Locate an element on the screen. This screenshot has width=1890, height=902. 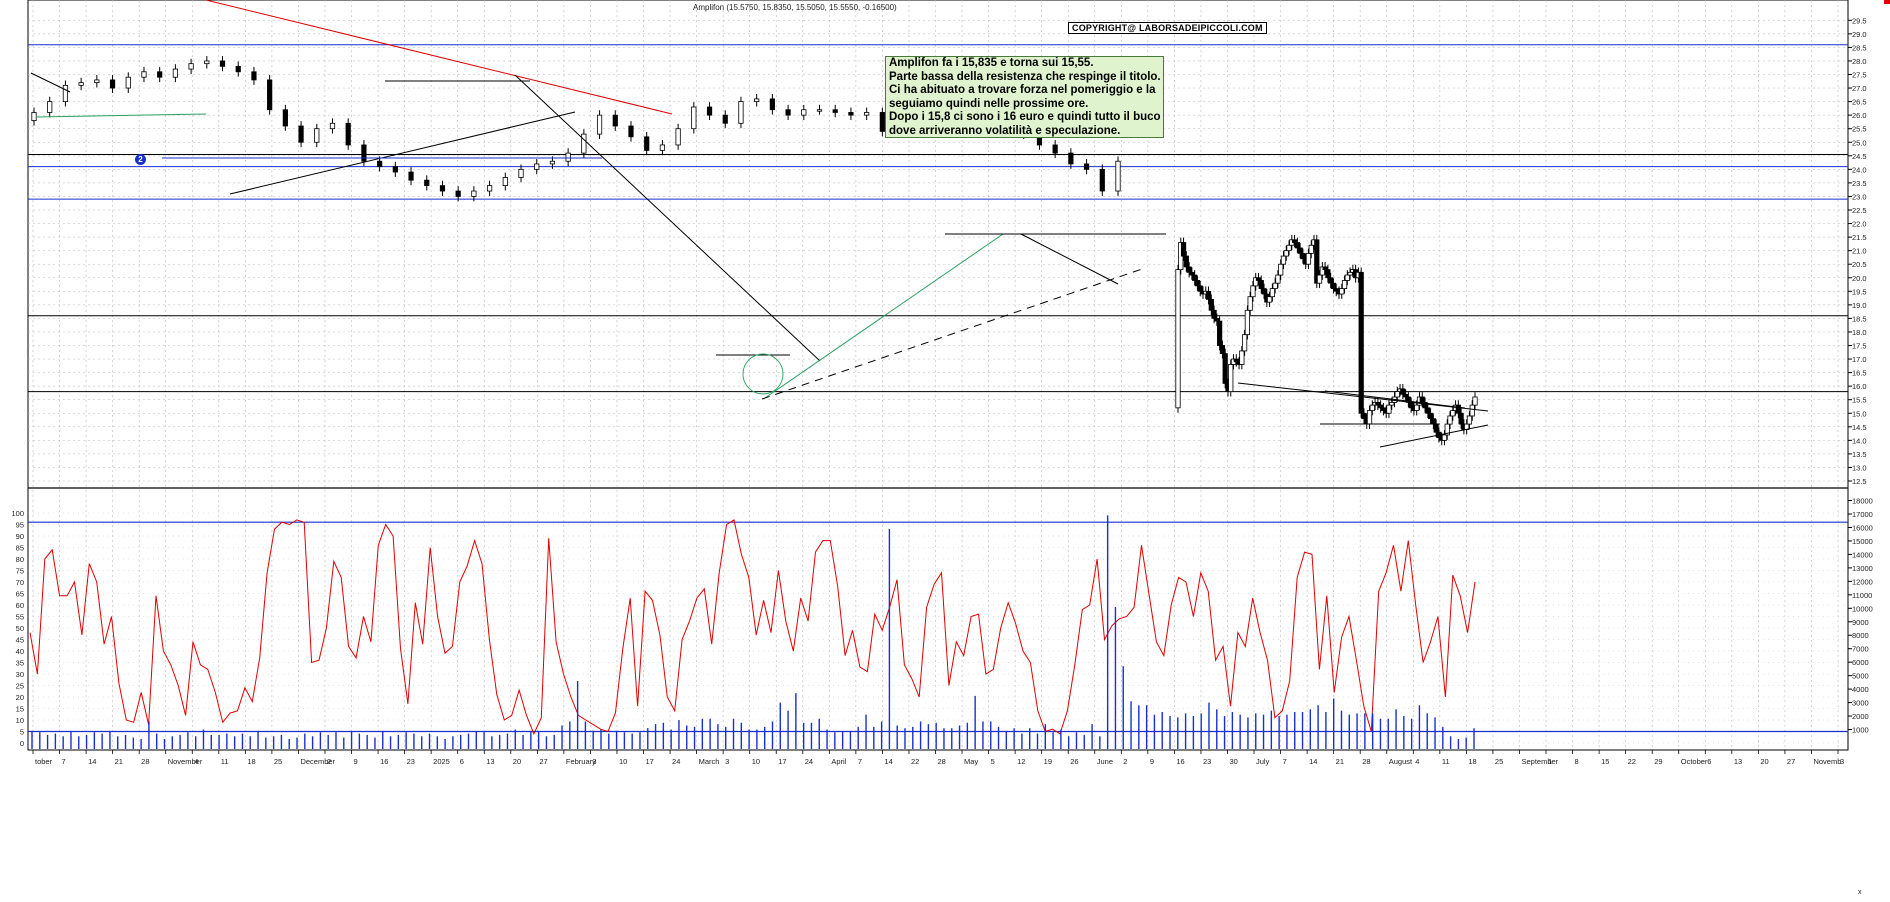
y-tick-label: 18000 is located at coordinates (1862, 501).